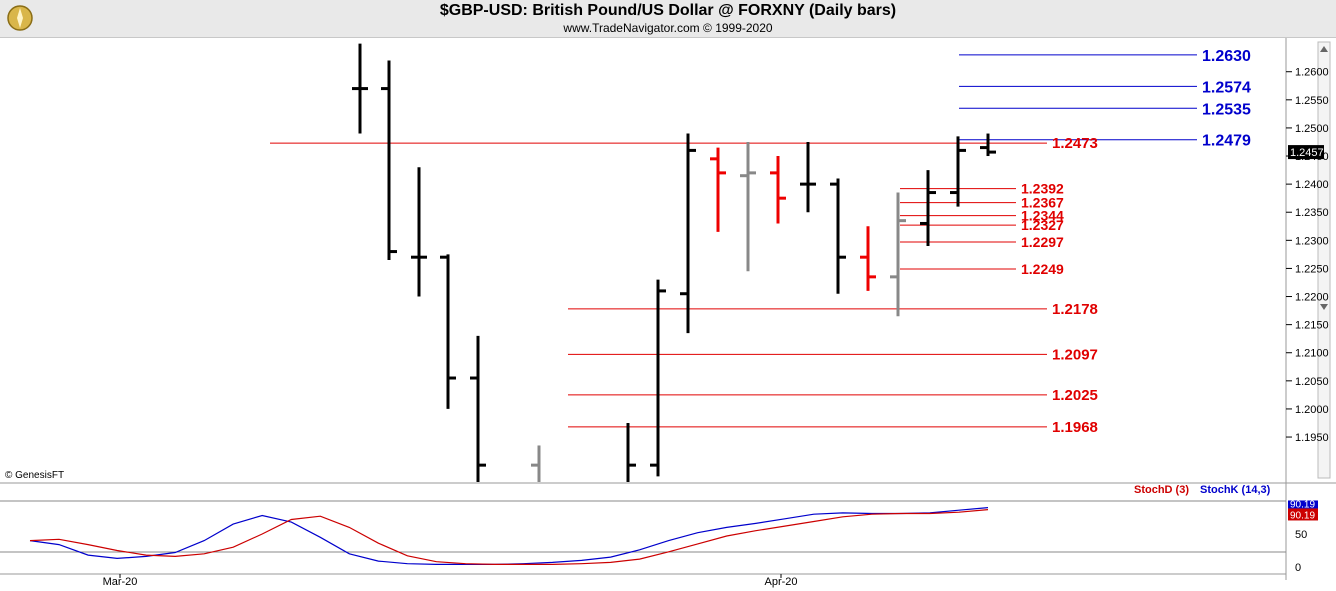 Image resolution: width=1336 pixels, height=591 pixels. Describe the element at coordinates (1075, 354) in the screenshot. I see `support-label: 1.2097` at that location.